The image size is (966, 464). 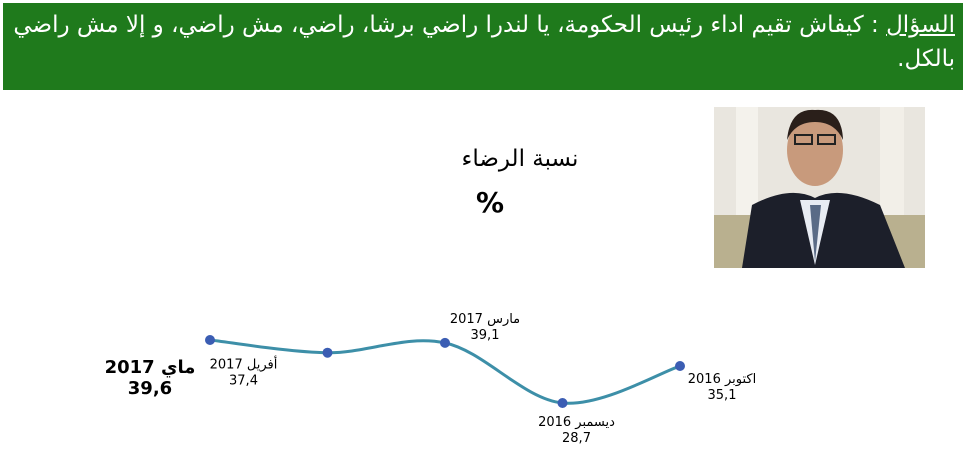 What do you see at coordinates (150, 367) in the screenshot?
I see `point-category-label: ماي 2017` at bounding box center [150, 367].